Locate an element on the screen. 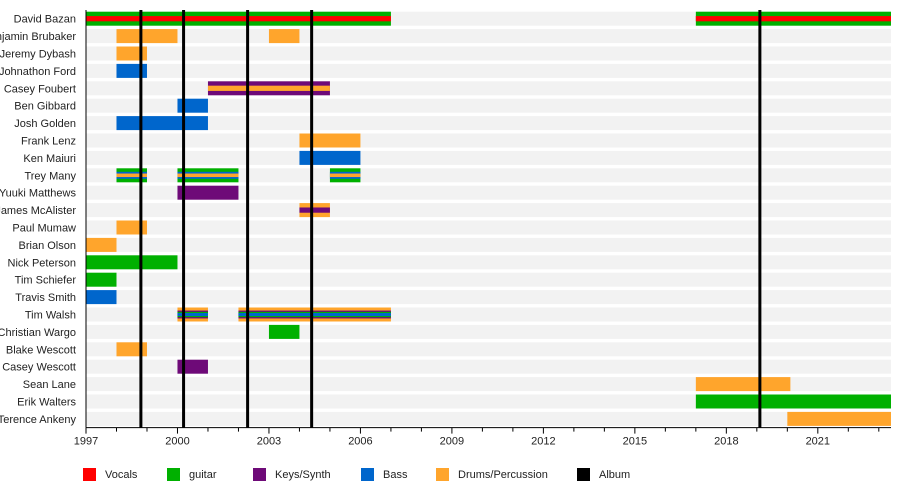  member-label: Blake Wescott is located at coordinates (41, 350).